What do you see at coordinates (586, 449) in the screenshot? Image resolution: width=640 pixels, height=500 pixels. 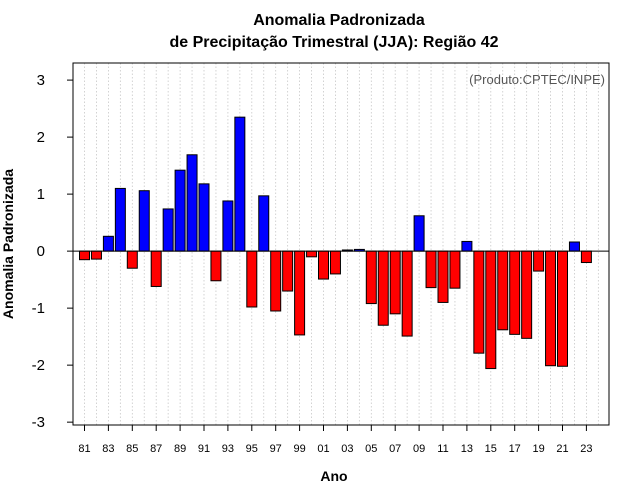 I see `x-tick-label: 23` at bounding box center [586, 449].